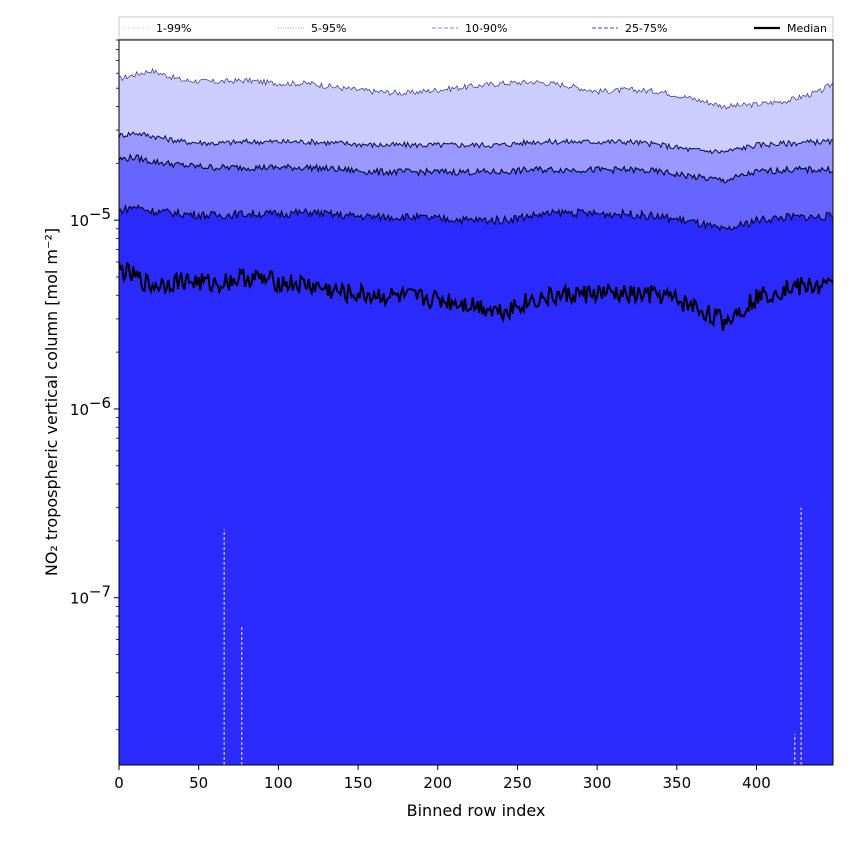 Image resolution: width=850 pixels, height=850 pixels. I want to click on legend-label-3: 10-90%, so click(486, 28).